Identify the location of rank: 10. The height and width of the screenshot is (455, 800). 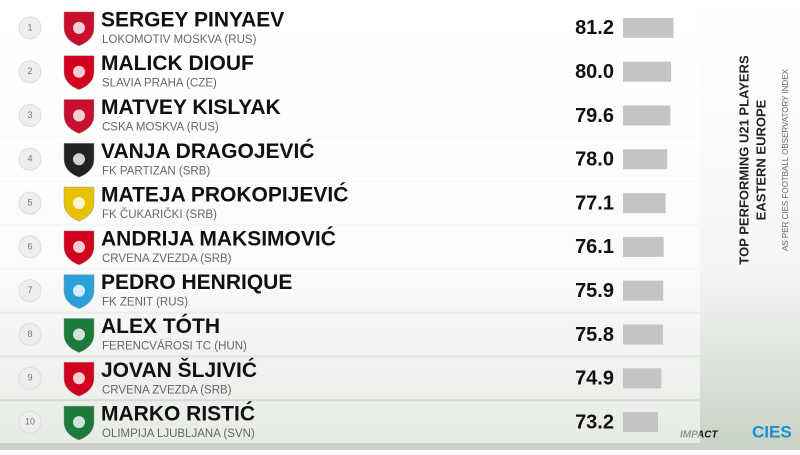
(30, 421).